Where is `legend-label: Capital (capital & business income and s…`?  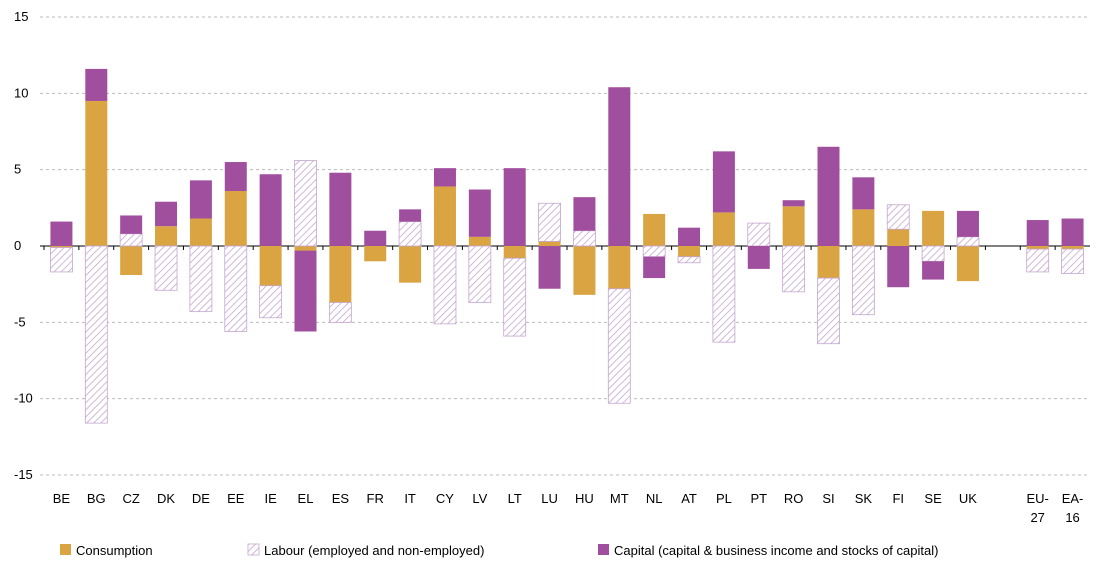 legend-label: Capital (capital & business income and s… is located at coordinates (776, 550).